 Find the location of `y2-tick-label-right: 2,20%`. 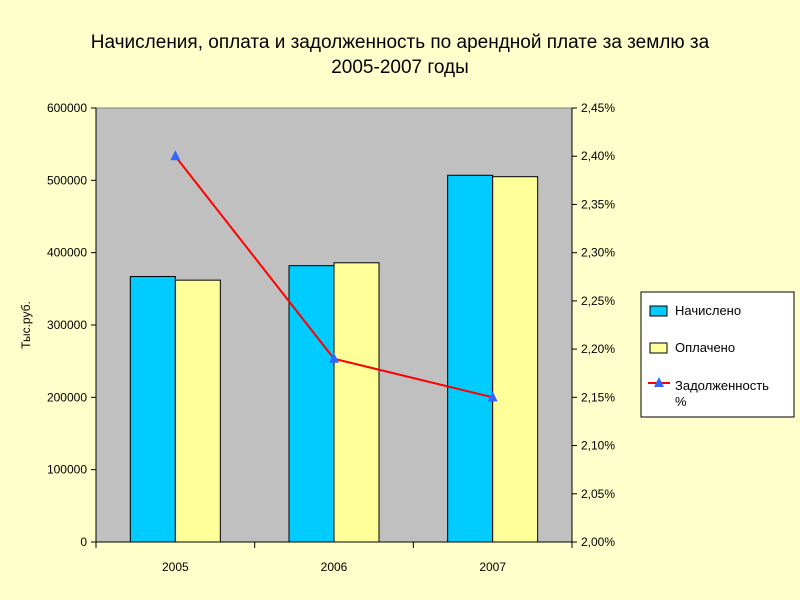

y2-tick-label-right: 2,20% is located at coordinates (598, 349).